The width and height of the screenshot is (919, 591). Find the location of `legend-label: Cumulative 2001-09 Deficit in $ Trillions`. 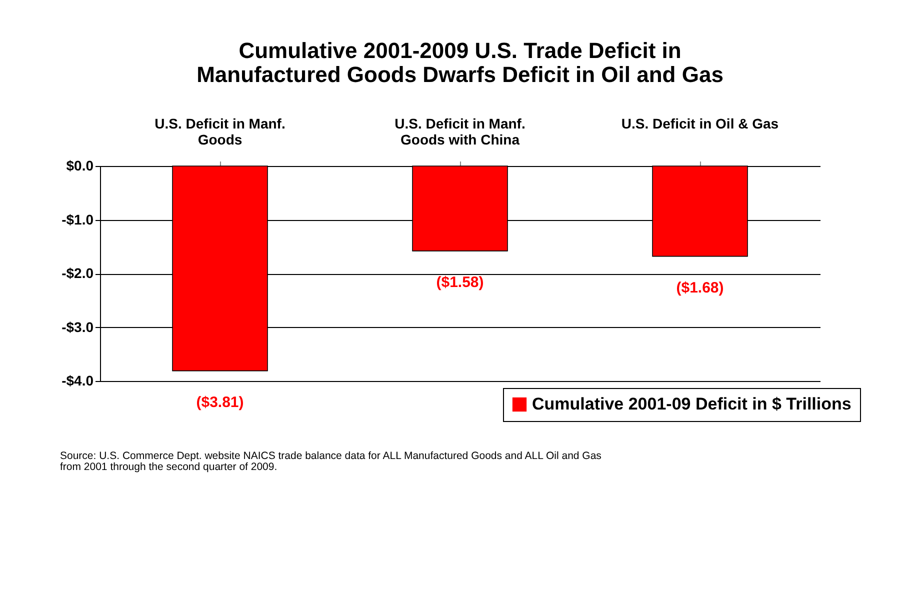

legend-label: Cumulative 2001-09 Deficit in $ Trillions is located at coordinates (692, 404).